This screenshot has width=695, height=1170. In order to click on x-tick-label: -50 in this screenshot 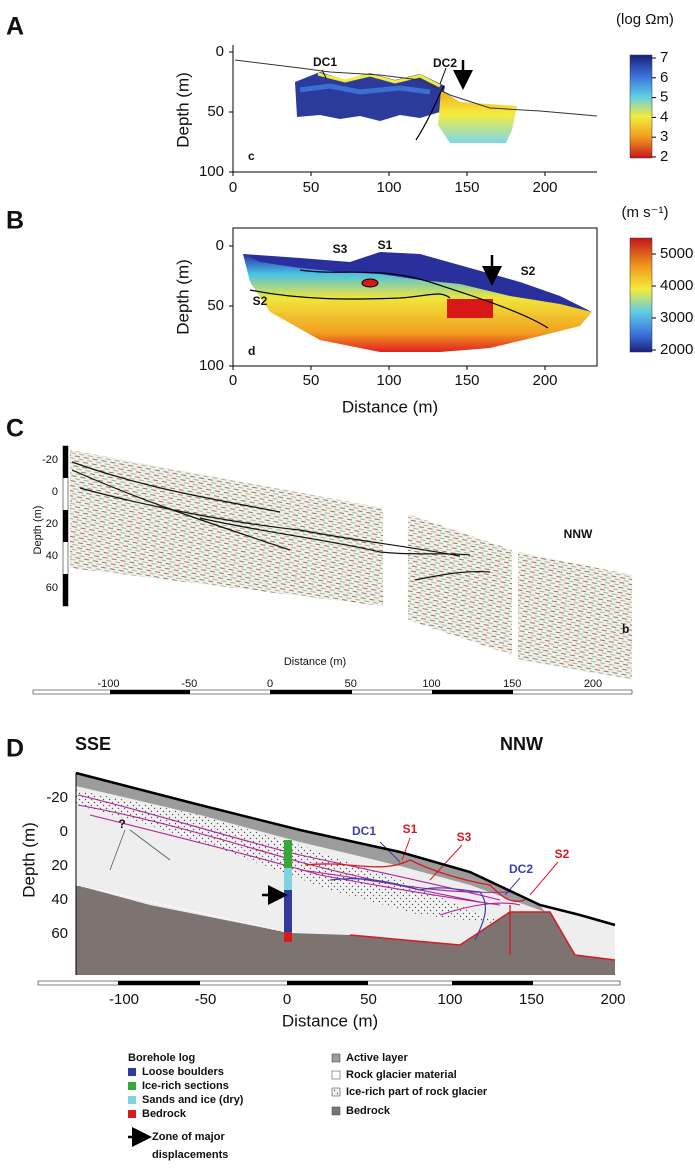, I will do `click(189, 684)`.